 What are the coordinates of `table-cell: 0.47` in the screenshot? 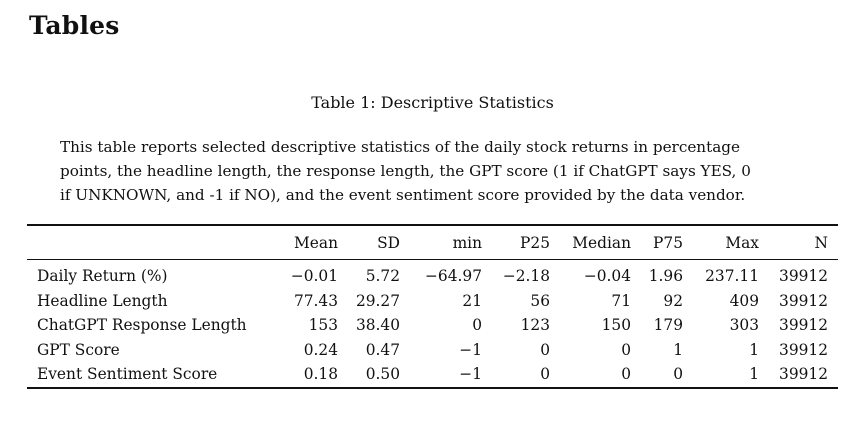 It's located at (382, 349).